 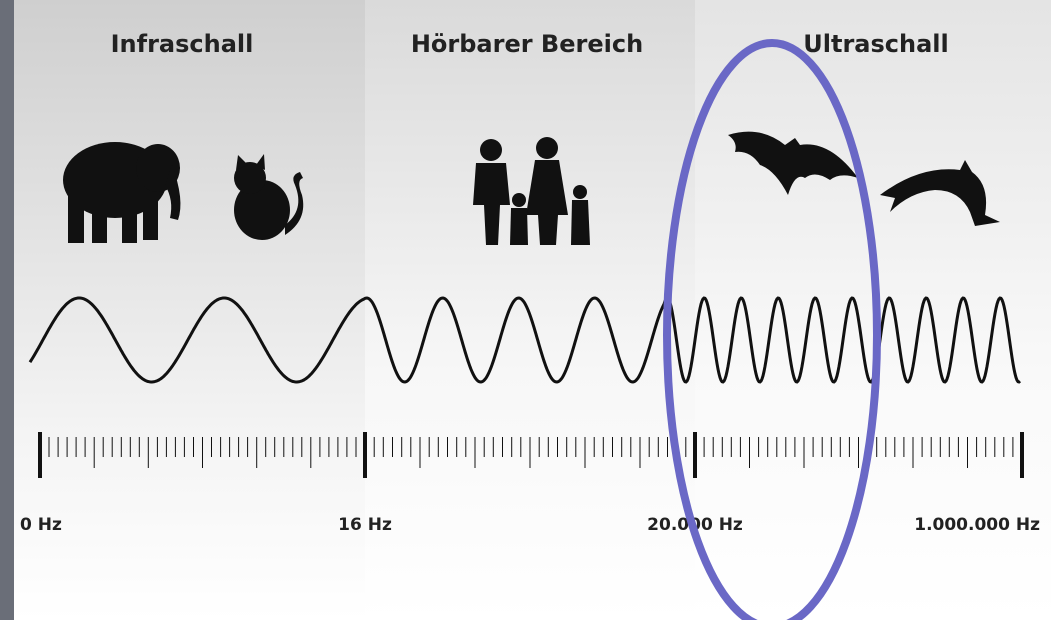 What do you see at coordinates (7, 310) in the screenshot?
I see `photo-edge` at bounding box center [7, 310].